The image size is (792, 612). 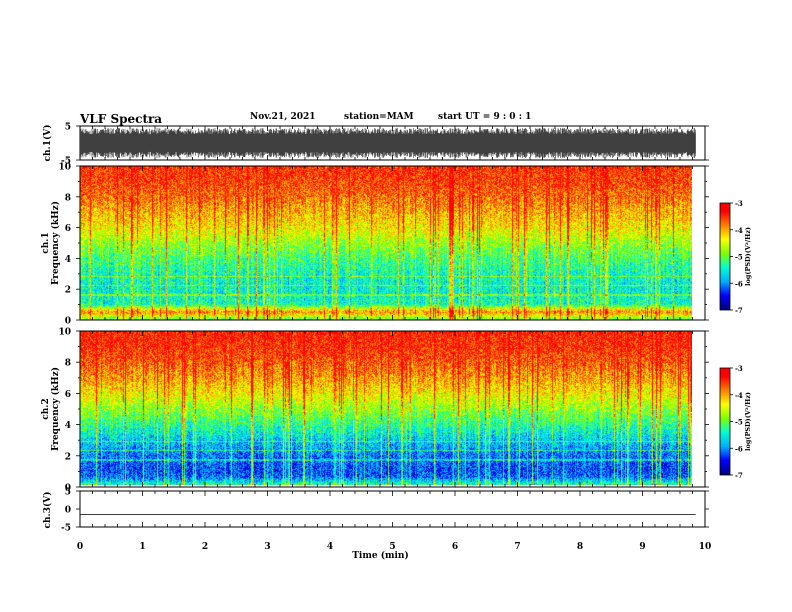 I want to click on ch2-spectrogram-y-label: Frequency (kHz), so click(x=55, y=409).